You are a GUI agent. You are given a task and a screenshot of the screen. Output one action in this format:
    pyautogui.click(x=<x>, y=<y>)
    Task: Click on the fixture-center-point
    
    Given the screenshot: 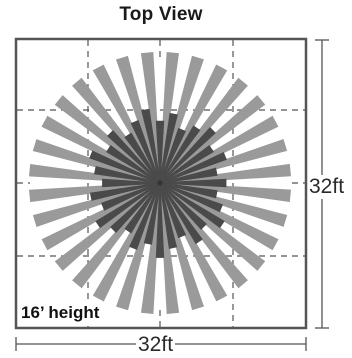 What is the action you would take?
    pyautogui.click(x=160, y=183)
    